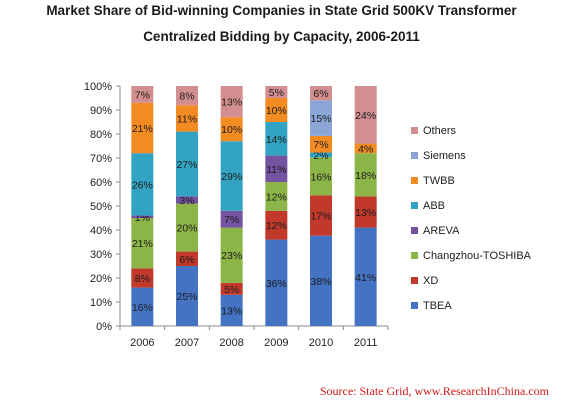  What do you see at coordinates (98, 87) in the screenshot?
I see `y-tick-label: 100%` at bounding box center [98, 87].